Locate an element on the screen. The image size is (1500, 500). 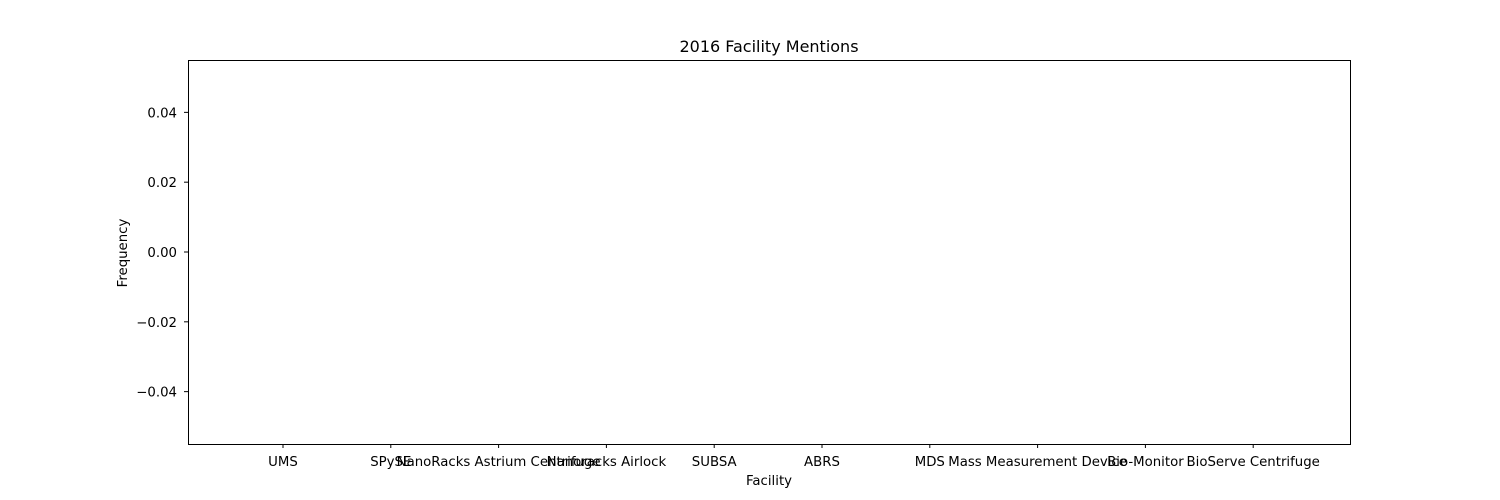
y-ticks: 0.04 0.02 0.00 −0.02 −0.04 is located at coordinates (162, 253).